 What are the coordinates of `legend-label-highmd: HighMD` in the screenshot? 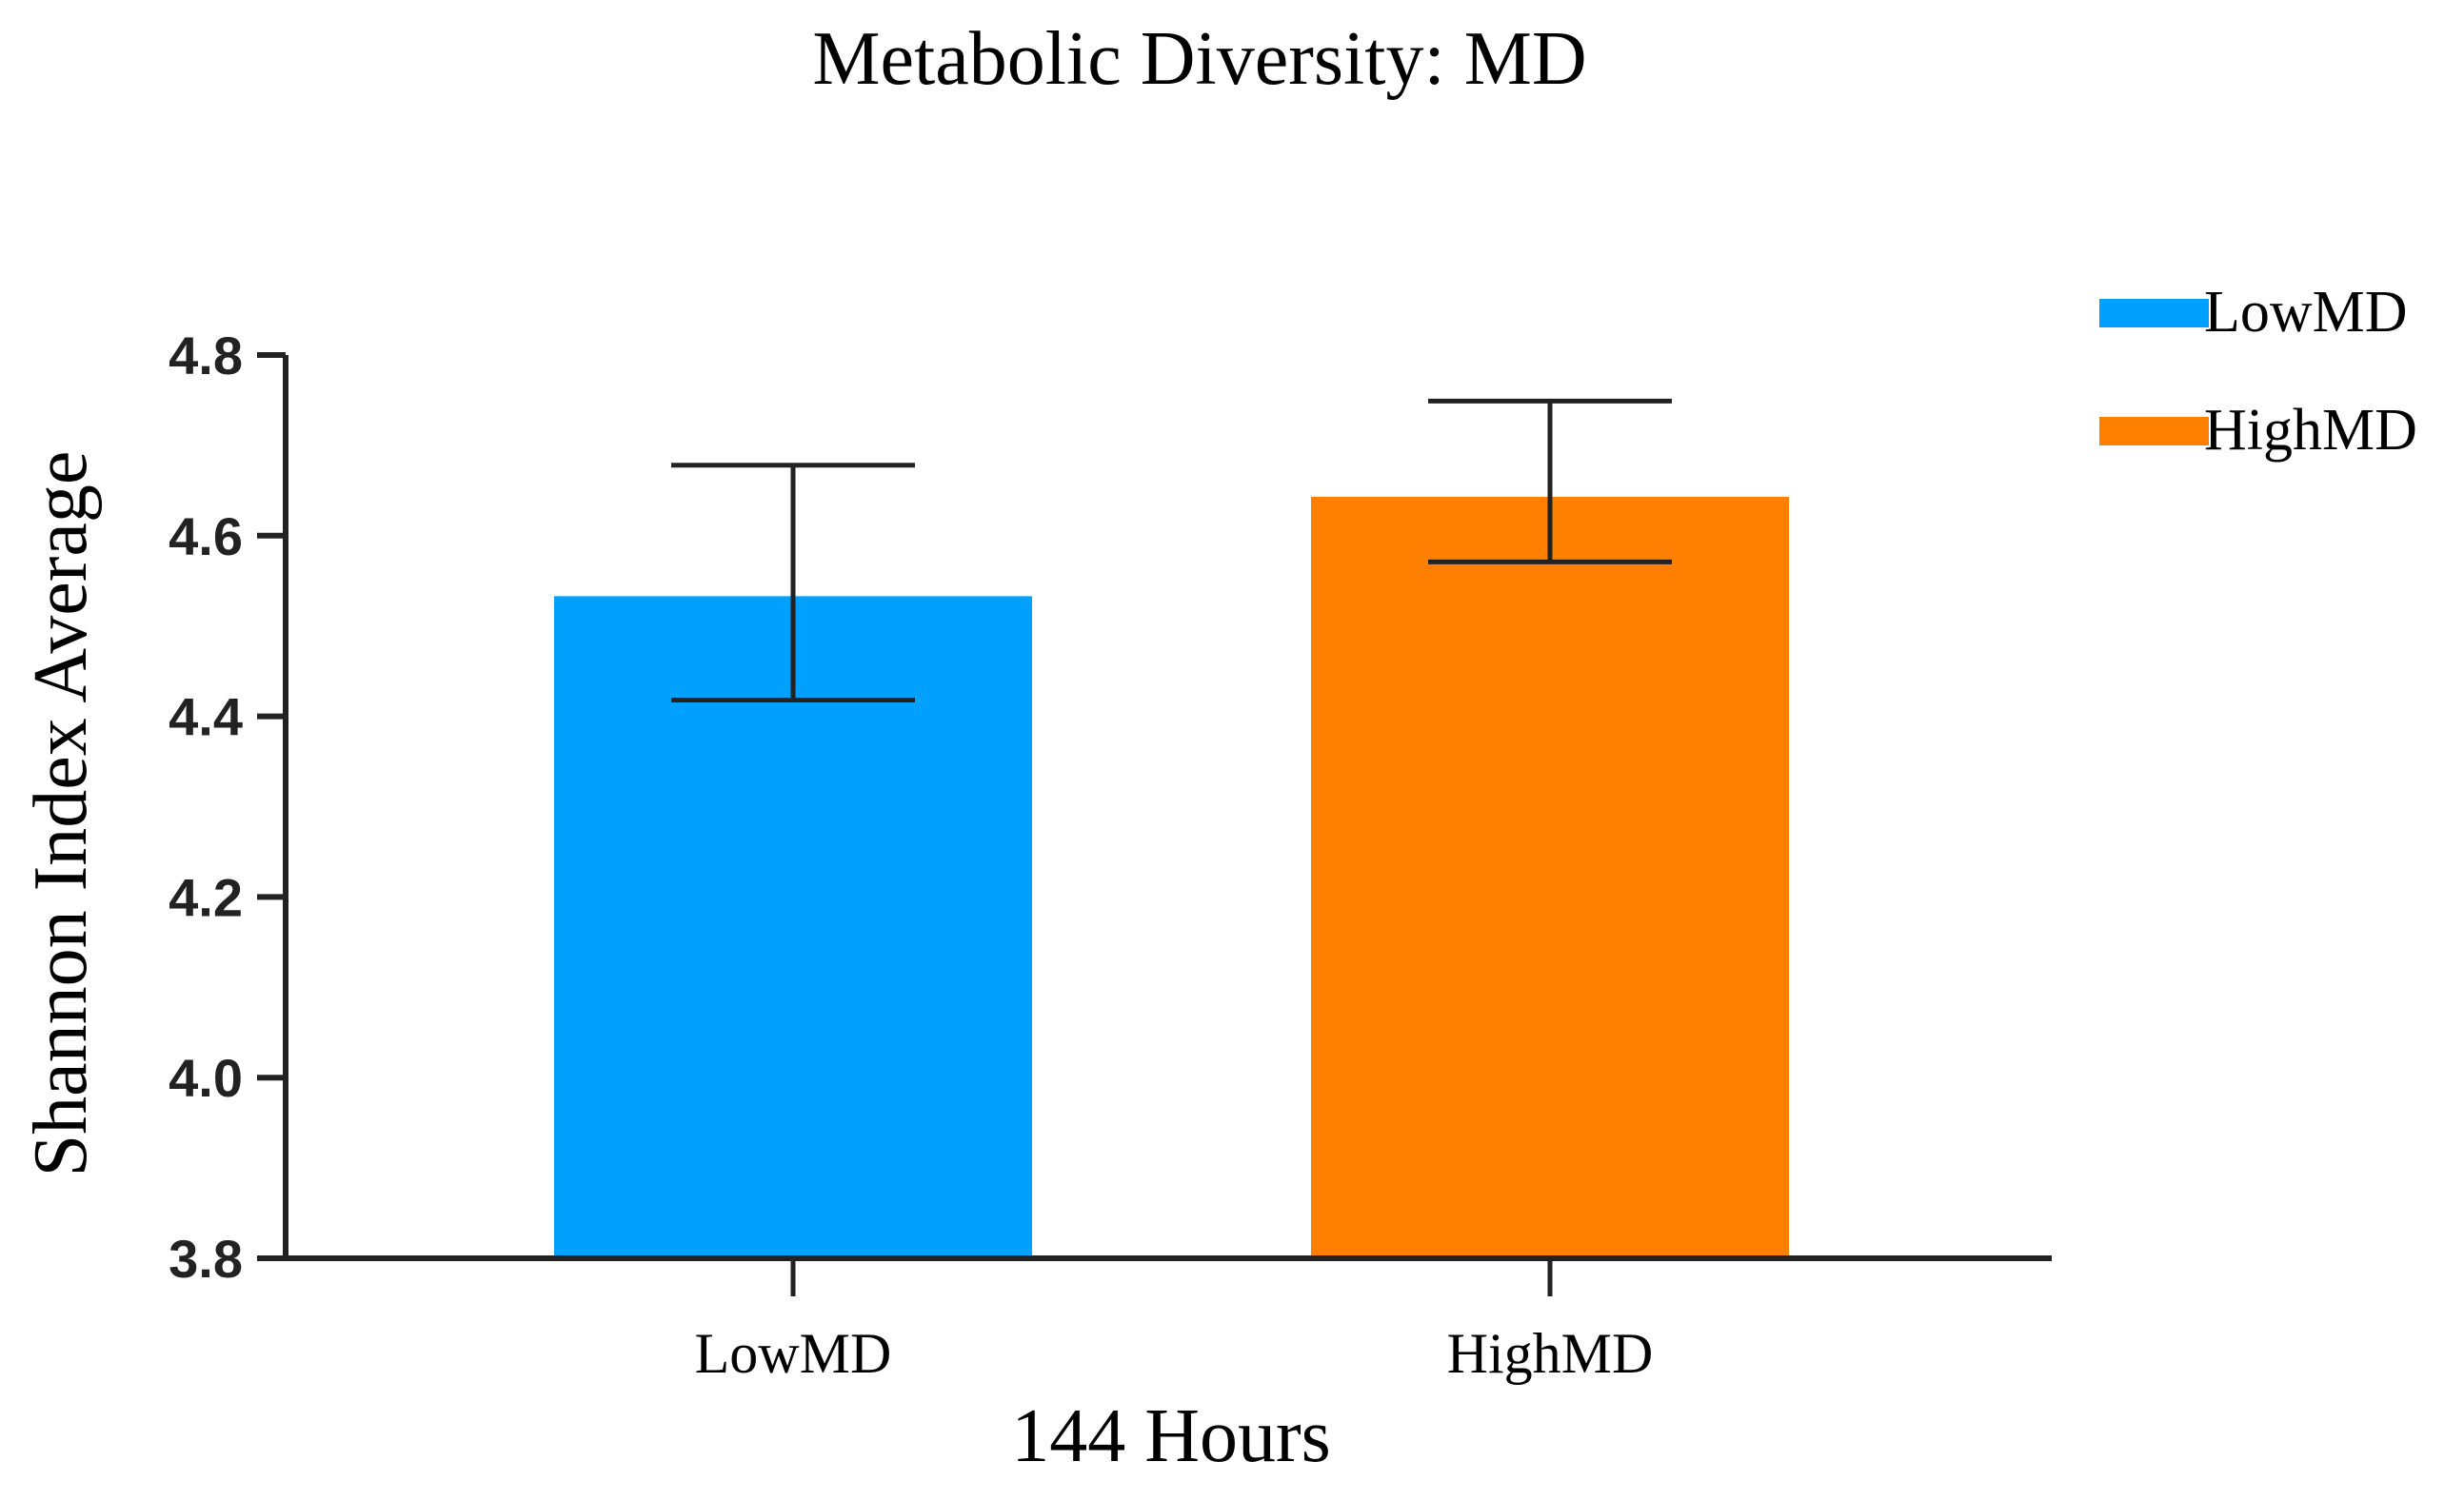 It's located at (2311, 430).